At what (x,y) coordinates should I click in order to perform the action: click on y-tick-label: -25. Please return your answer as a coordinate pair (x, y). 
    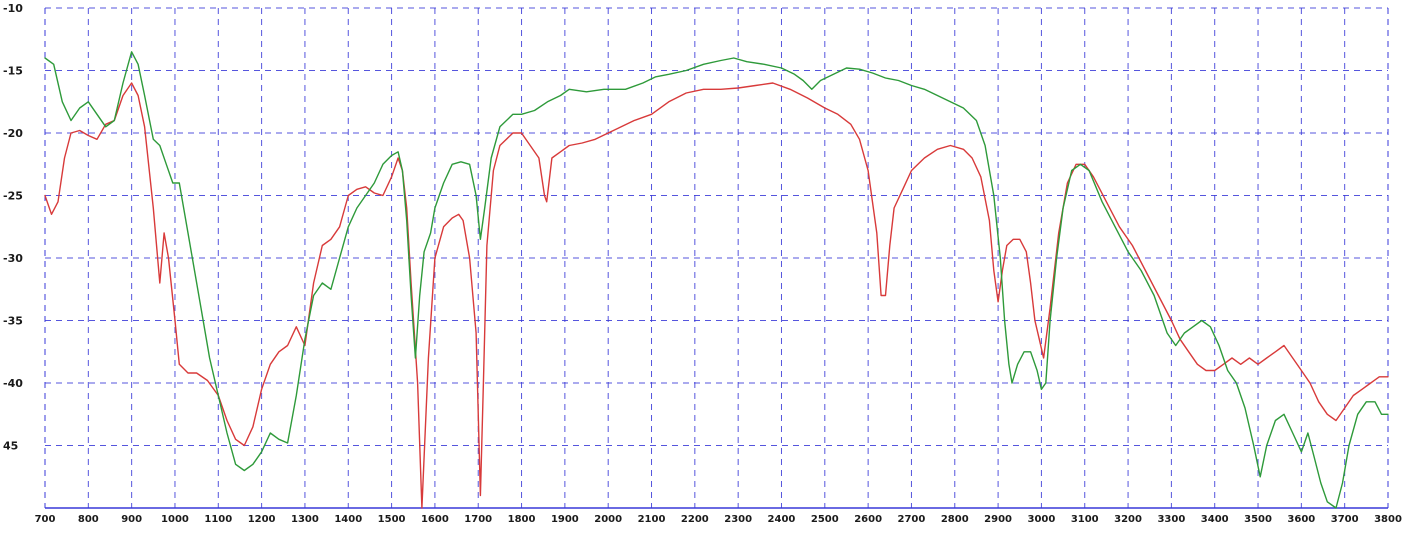
    Looking at the image, I should click on (13, 196).